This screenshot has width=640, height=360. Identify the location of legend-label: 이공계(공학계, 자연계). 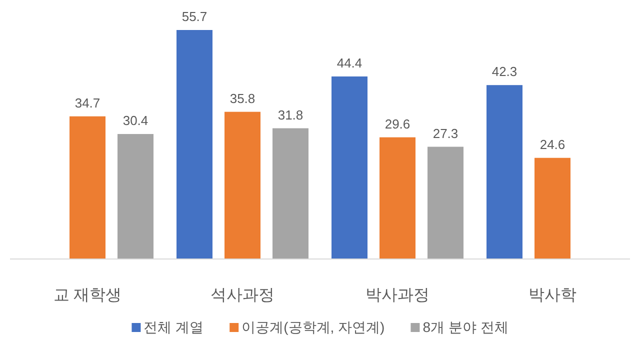
(313, 327).